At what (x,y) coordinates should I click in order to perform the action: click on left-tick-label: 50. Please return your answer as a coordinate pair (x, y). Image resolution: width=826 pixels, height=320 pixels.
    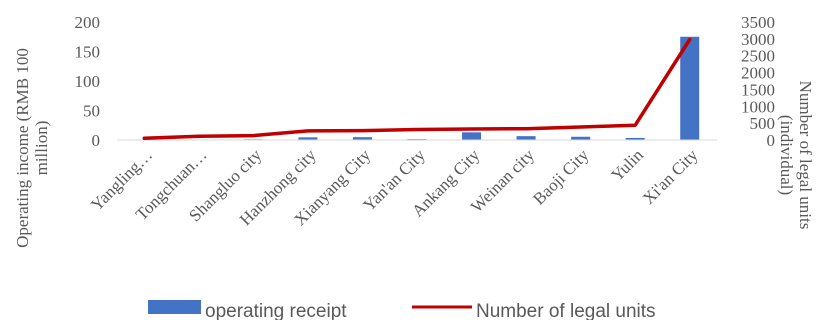
    Looking at the image, I should click on (91, 111).